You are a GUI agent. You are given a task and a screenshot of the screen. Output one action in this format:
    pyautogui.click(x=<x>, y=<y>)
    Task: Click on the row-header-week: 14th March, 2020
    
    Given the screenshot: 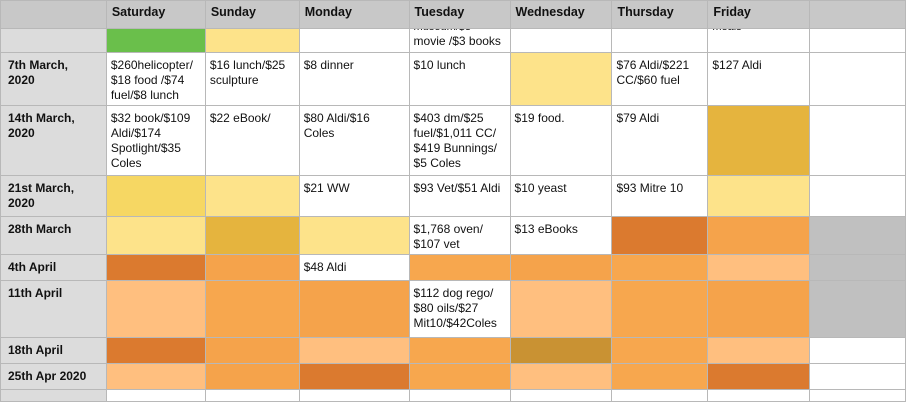 What is the action you would take?
    pyautogui.click(x=53, y=140)
    